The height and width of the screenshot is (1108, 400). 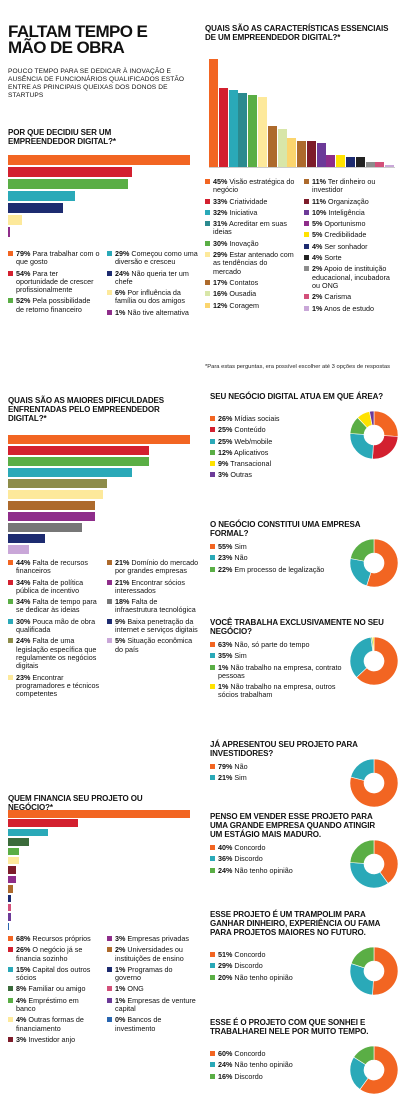 What do you see at coordinates (248, 966) in the screenshot?
I see `trampolim-legend-label: Discordo` at bounding box center [248, 966].